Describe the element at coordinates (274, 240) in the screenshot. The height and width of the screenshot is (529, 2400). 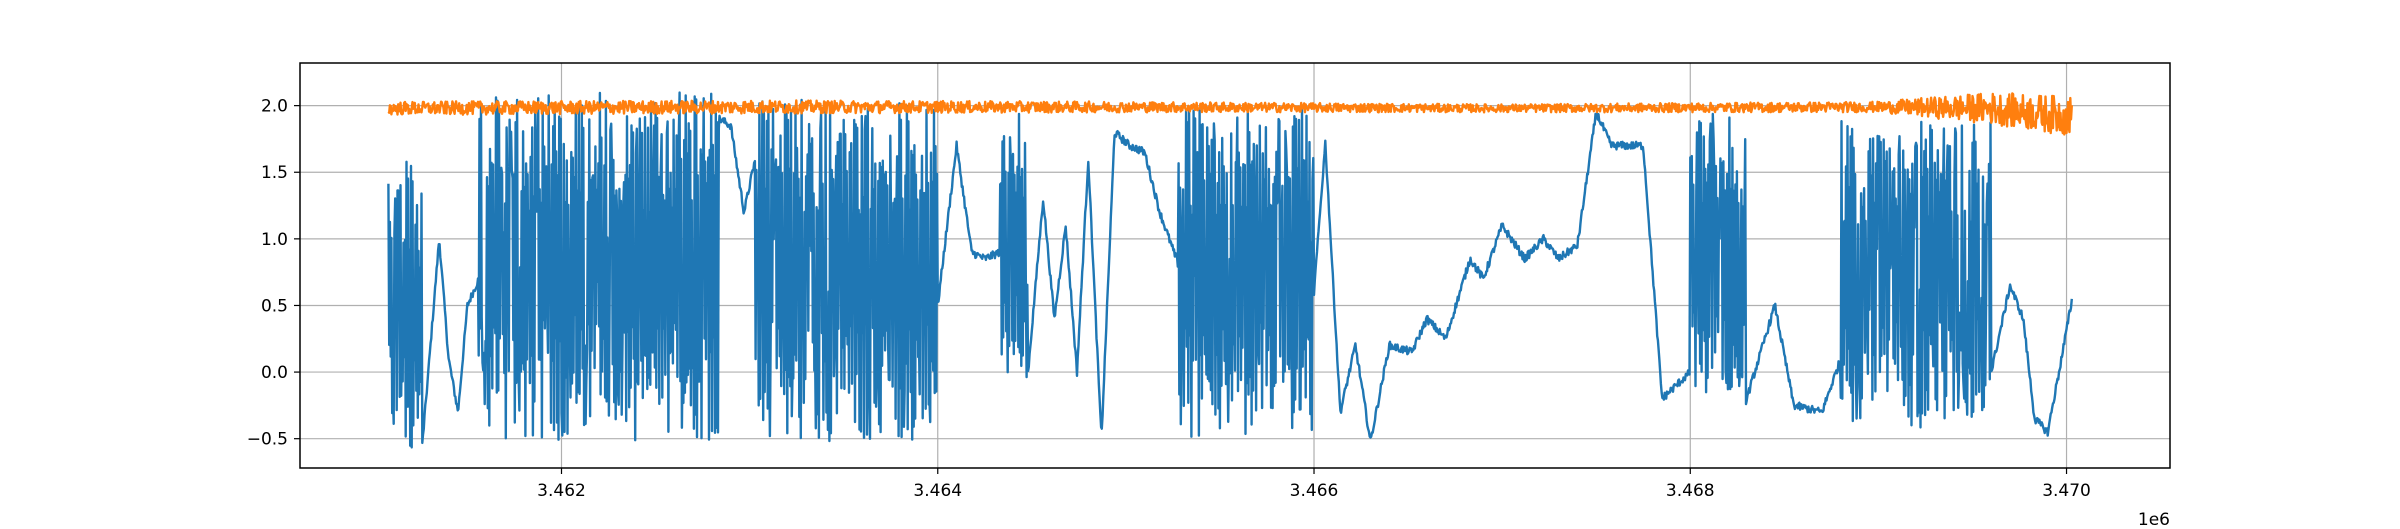
I see `y-tick-label: 1.0` at that location.